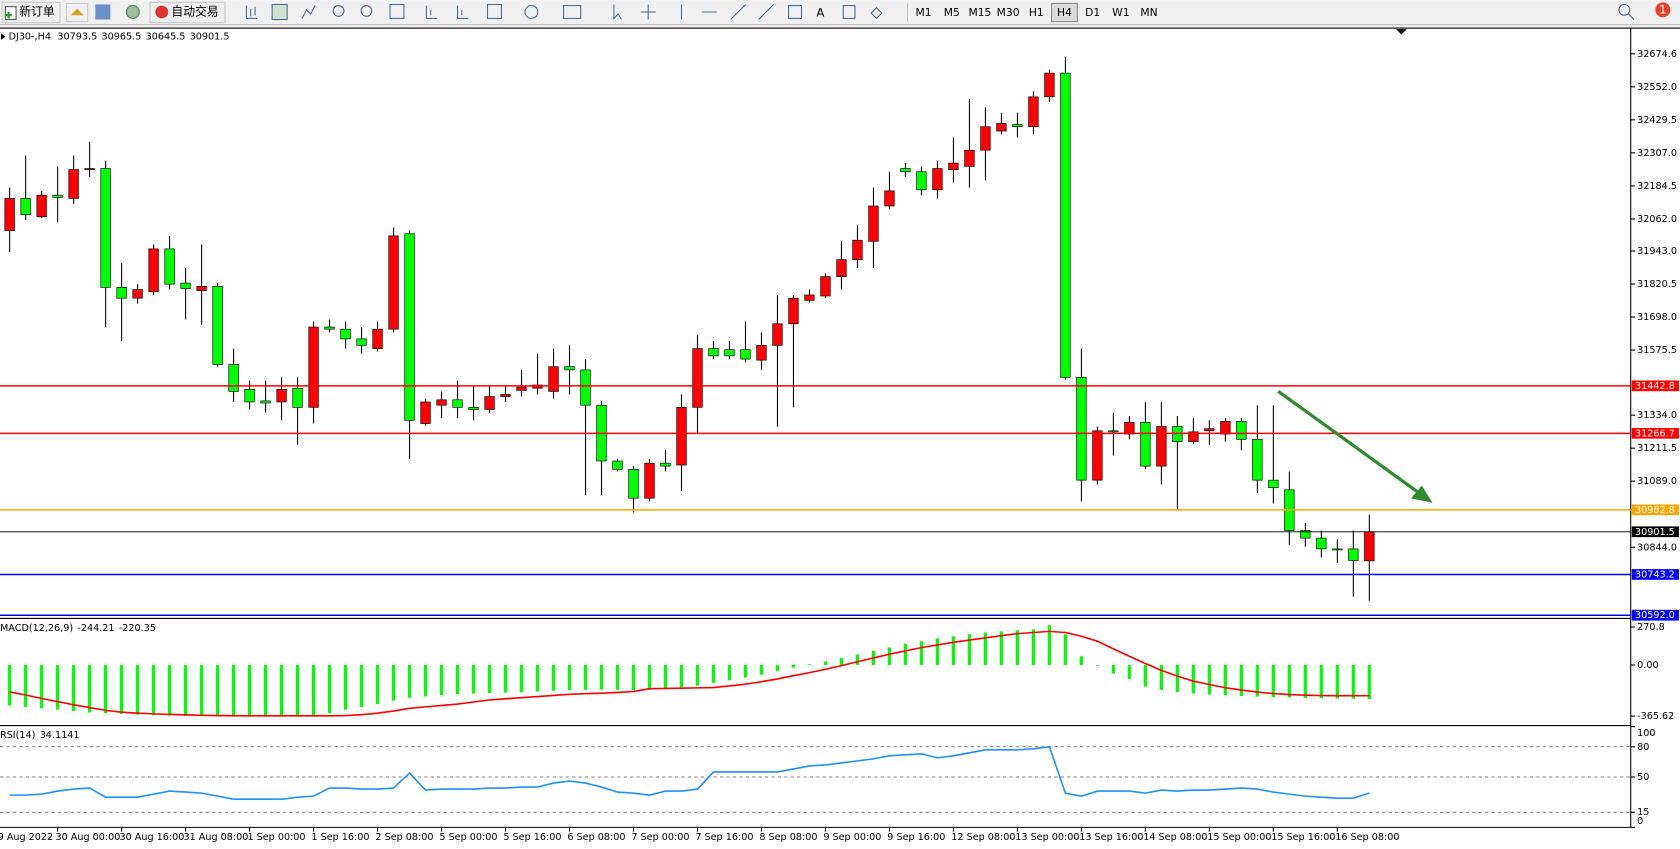  I want to click on timeframe-button: H1, so click(1036, 12).